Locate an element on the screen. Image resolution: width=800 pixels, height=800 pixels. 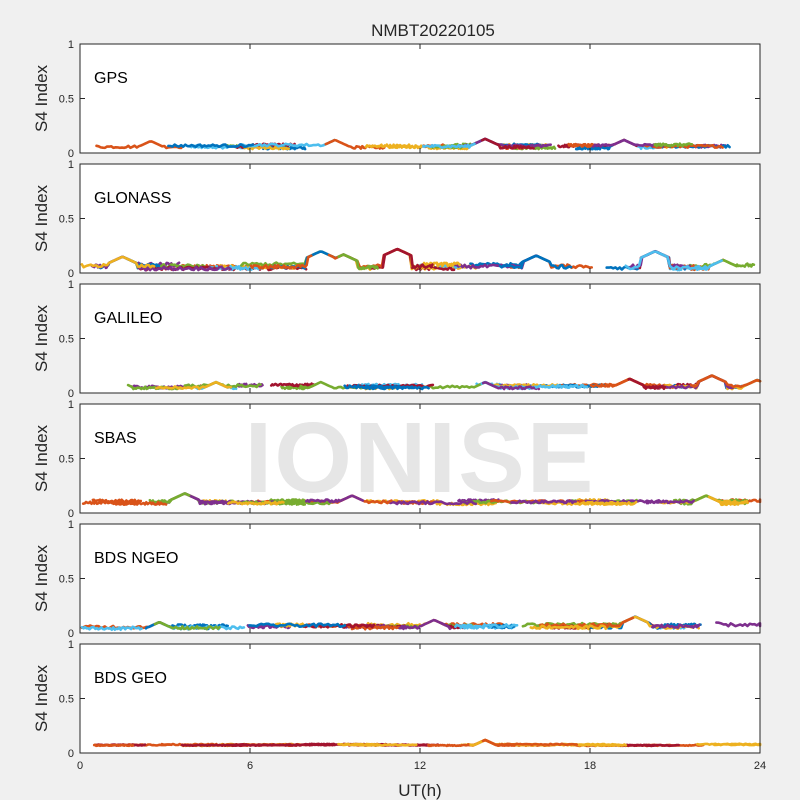
panel-label: BDS NGEO is located at coordinates (136, 558).